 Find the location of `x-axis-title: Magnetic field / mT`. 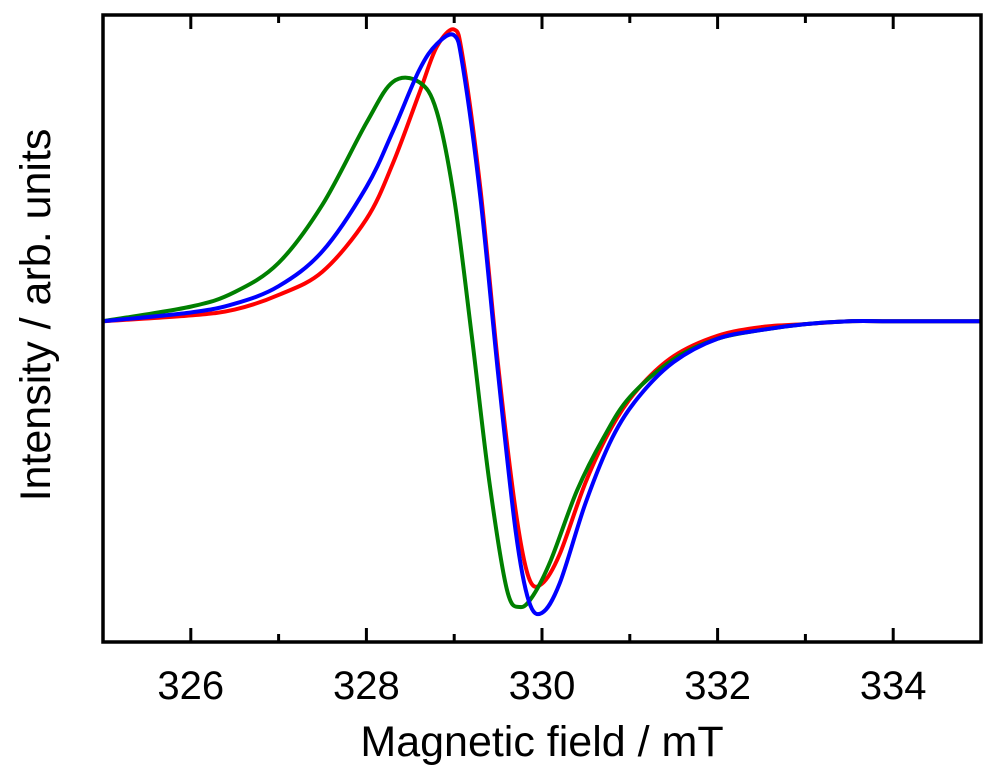

x-axis-title: Magnetic field / mT is located at coordinates (541, 742).